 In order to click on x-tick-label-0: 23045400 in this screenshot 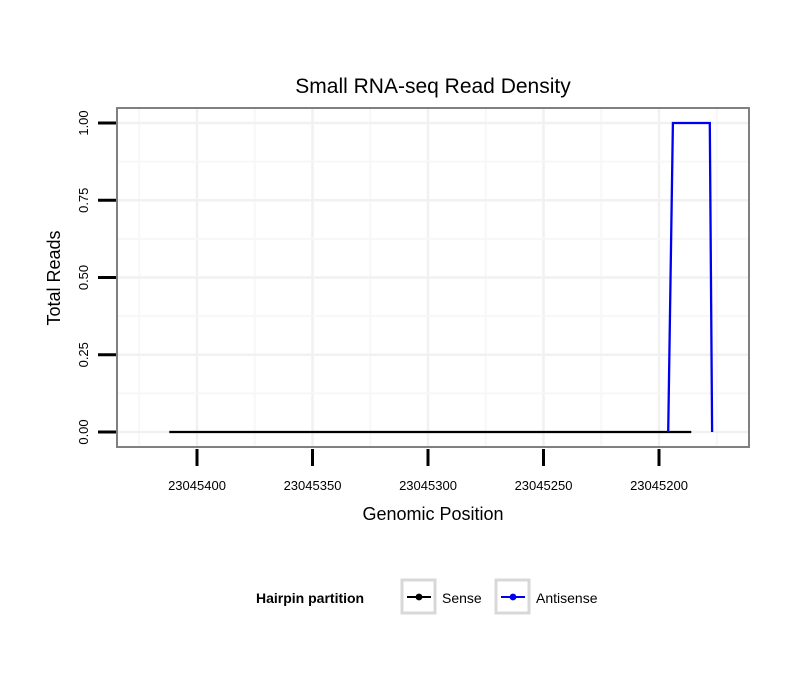, I will do `click(197, 485)`.